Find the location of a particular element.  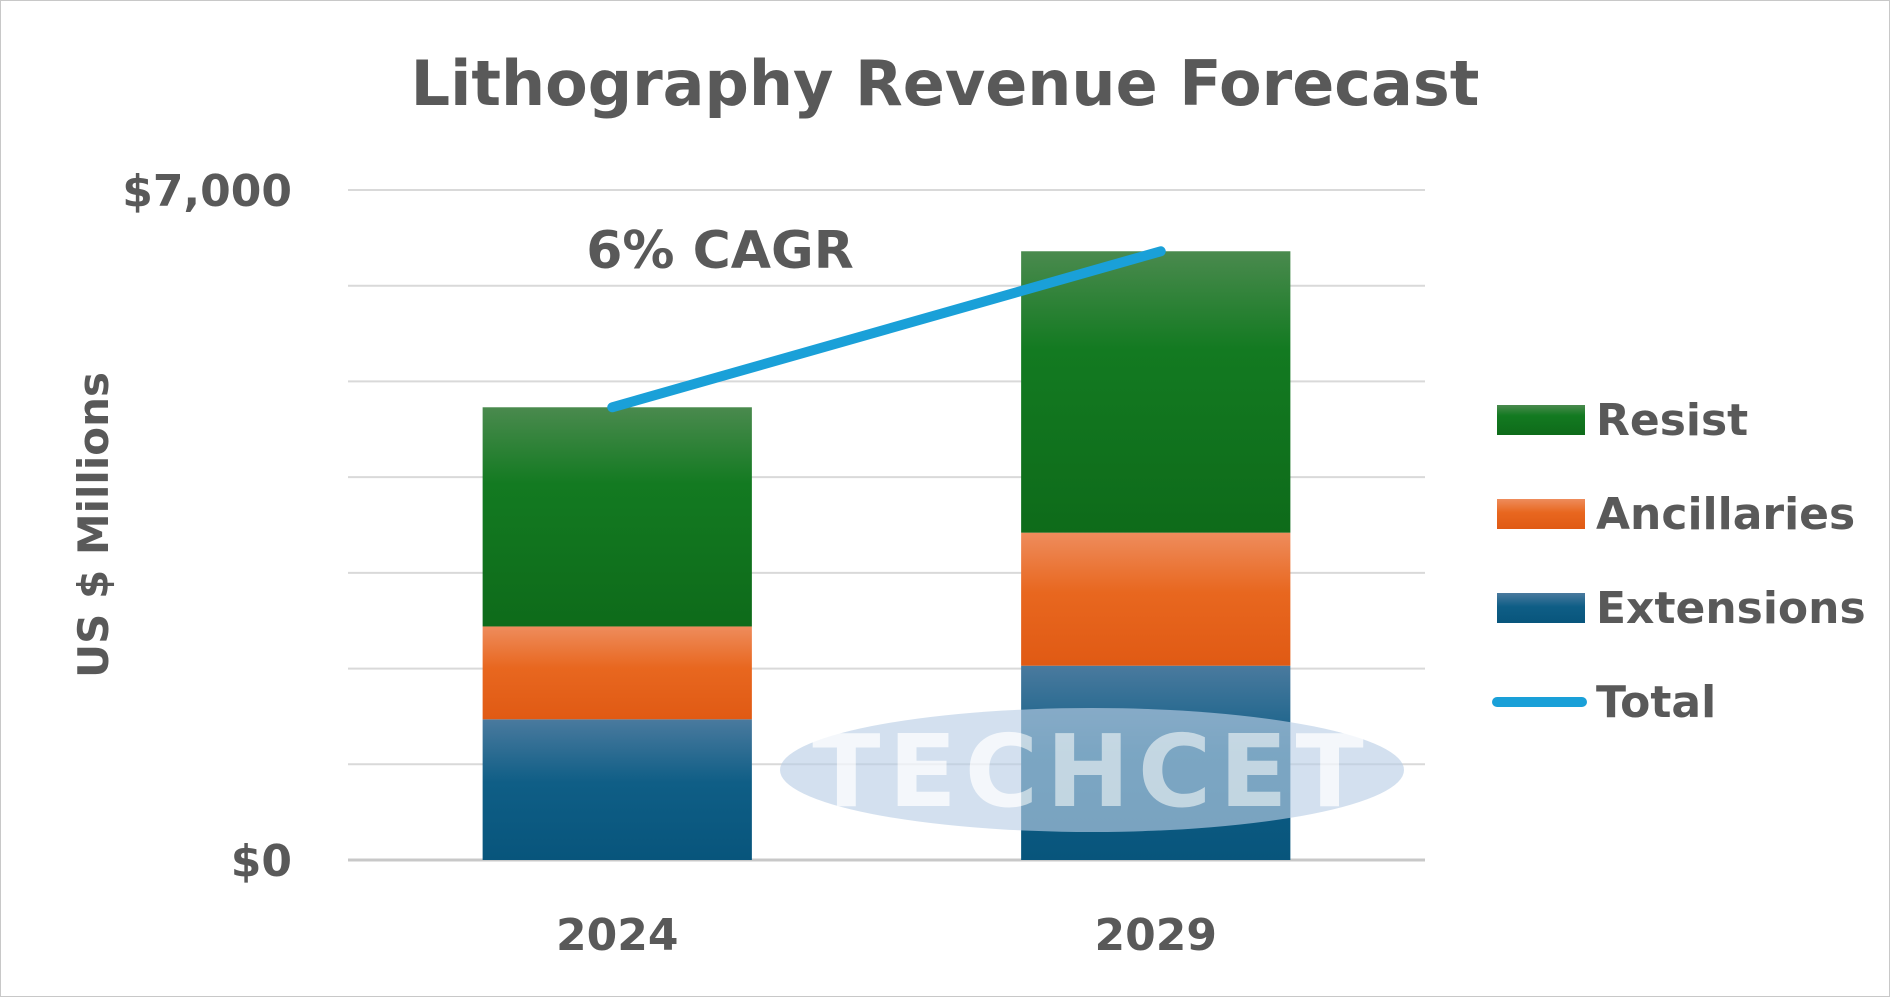

bar-extensions-2024 is located at coordinates (617, 789).